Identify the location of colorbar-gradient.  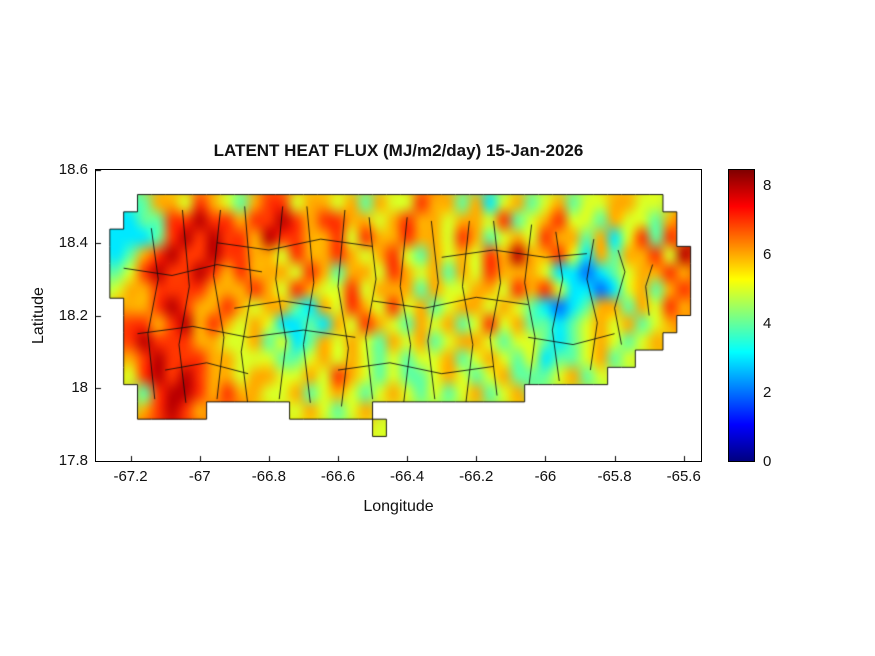
(741, 315).